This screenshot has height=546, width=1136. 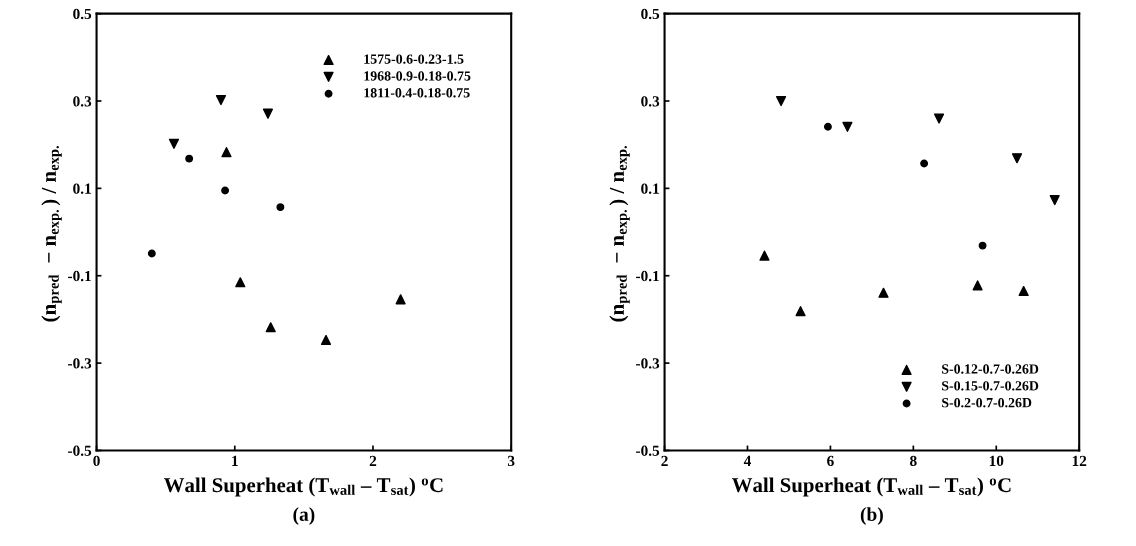 I want to click on x-tick-label: 8, so click(x=913, y=461).